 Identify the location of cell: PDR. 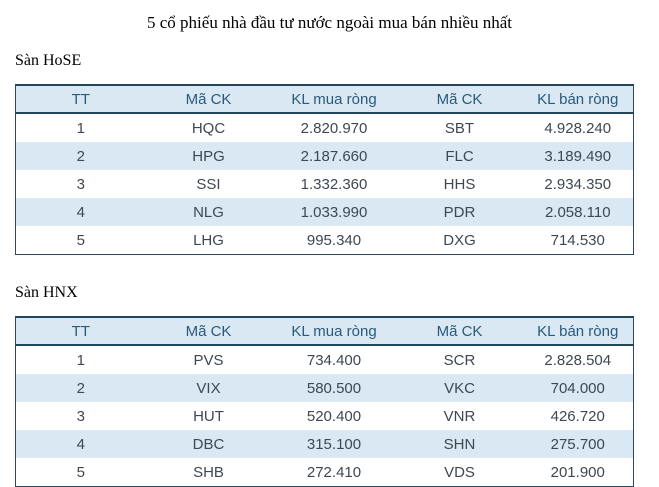
(459, 212).